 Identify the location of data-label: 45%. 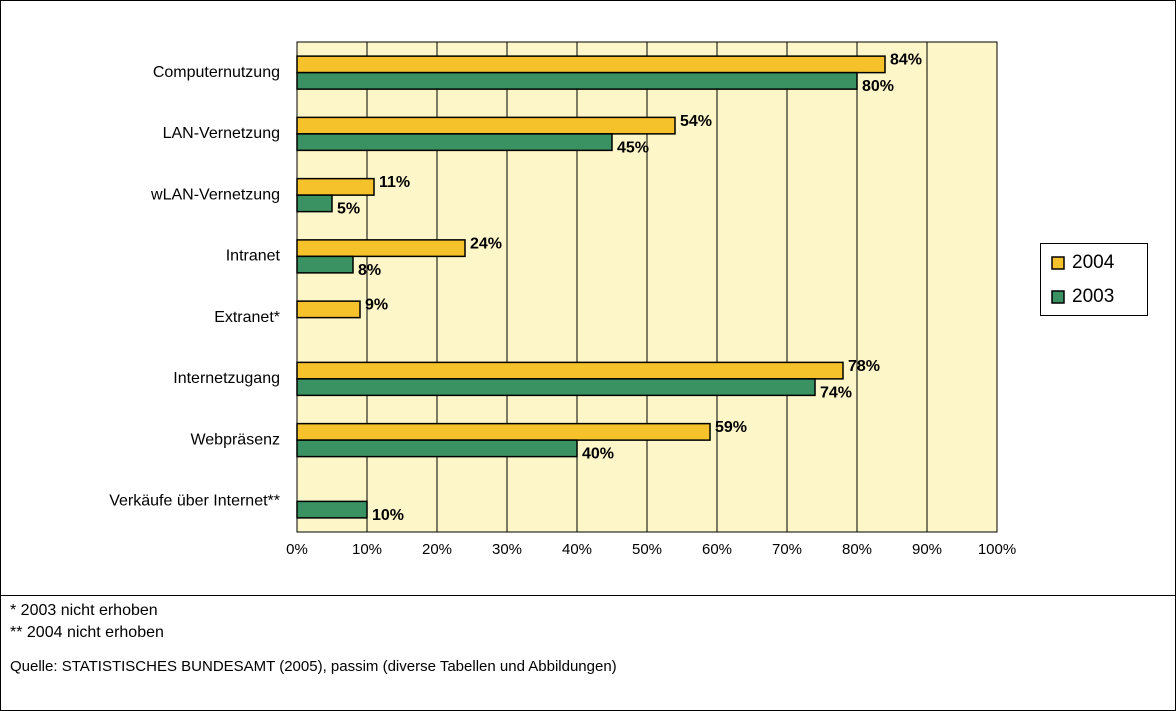
(633, 147).